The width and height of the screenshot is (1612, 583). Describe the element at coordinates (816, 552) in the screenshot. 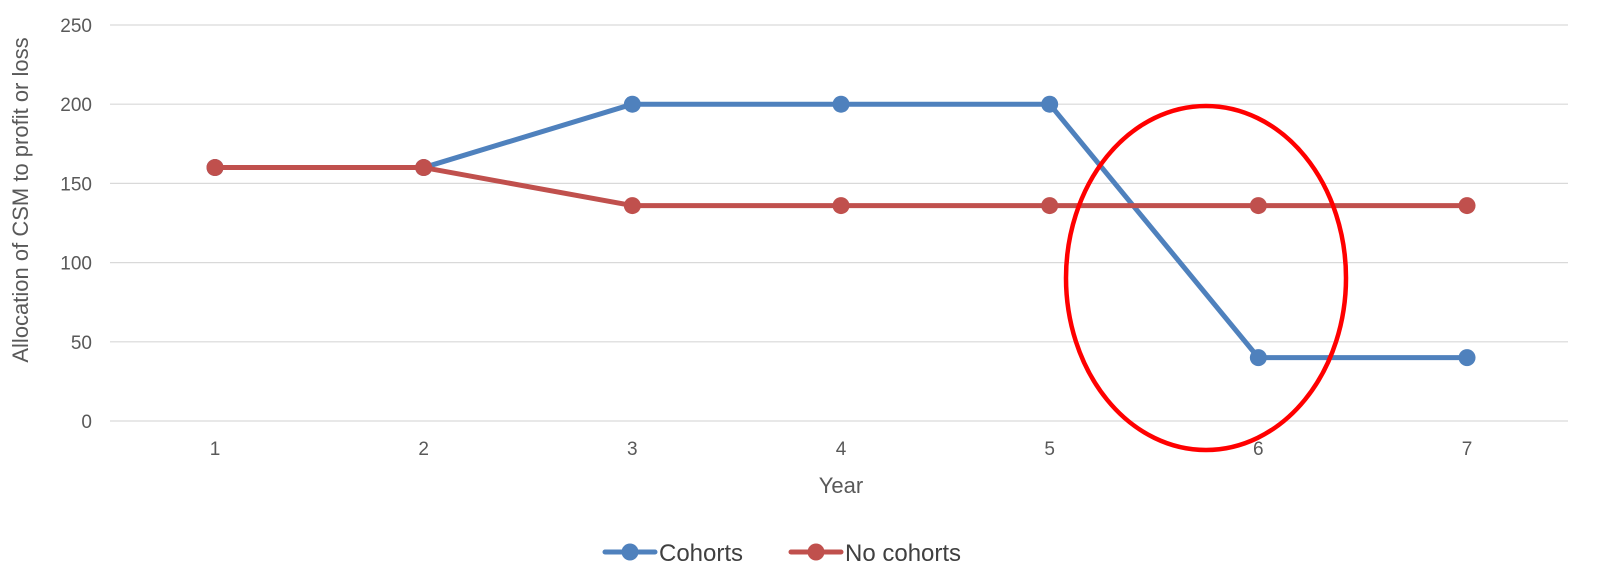

I see `legend-swatch-marker-no-cohorts` at that location.